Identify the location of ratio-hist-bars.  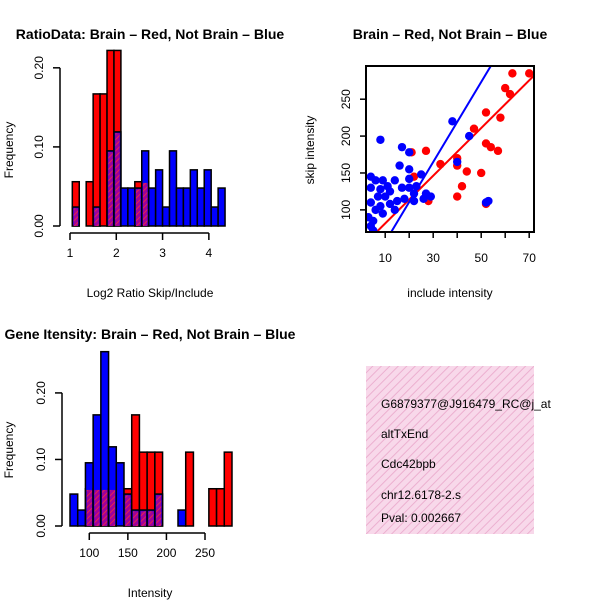
(148, 138).